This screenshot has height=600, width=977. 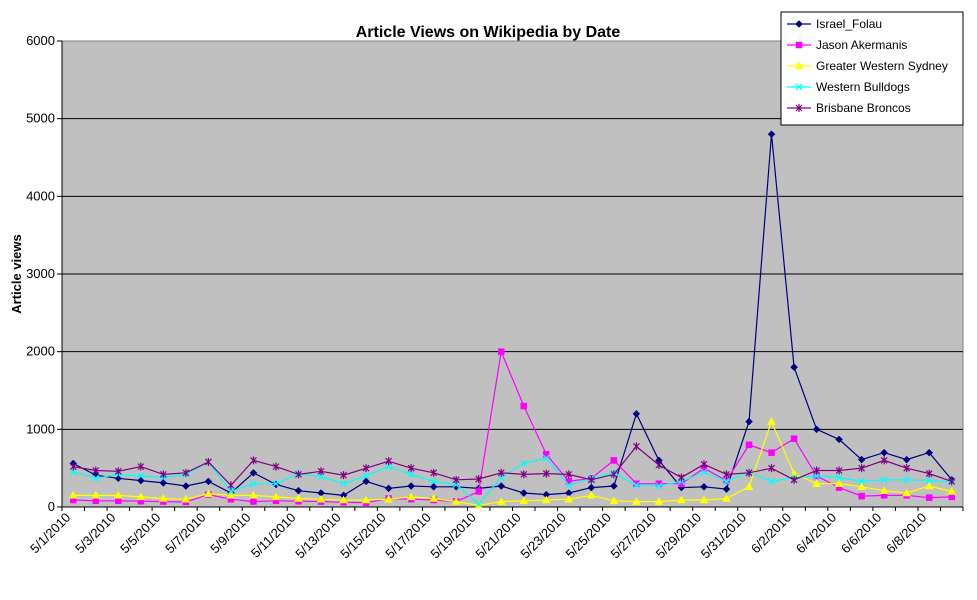 I want to click on x-tick-label: 5/27/2010, so click(x=634, y=536).